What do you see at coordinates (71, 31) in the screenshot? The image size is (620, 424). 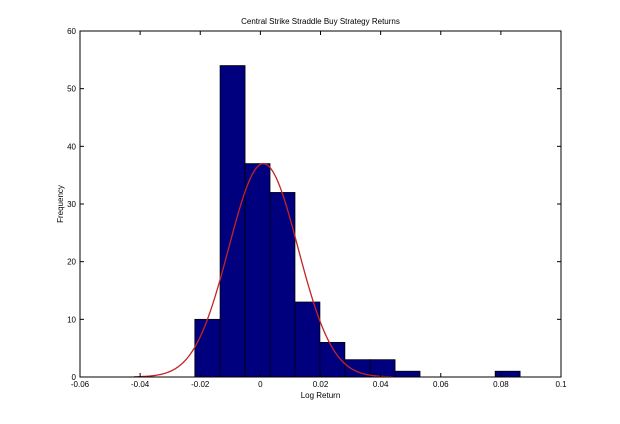 I see `y-tick-label: 60` at bounding box center [71, 31].